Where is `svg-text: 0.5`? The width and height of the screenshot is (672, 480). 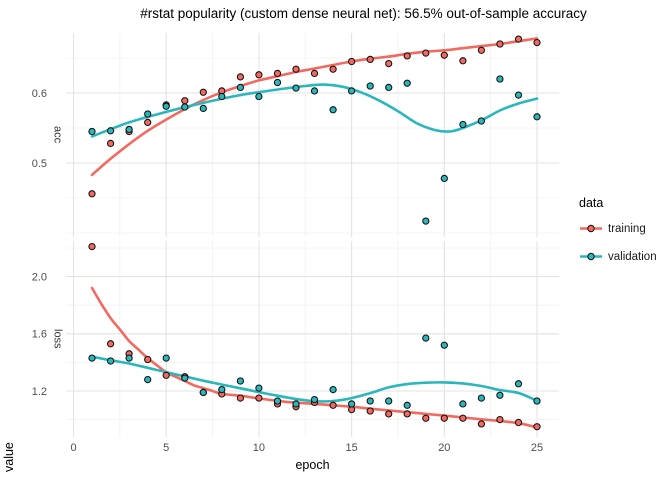
svg-text: 0.5 is located at coordinates (39, 164).